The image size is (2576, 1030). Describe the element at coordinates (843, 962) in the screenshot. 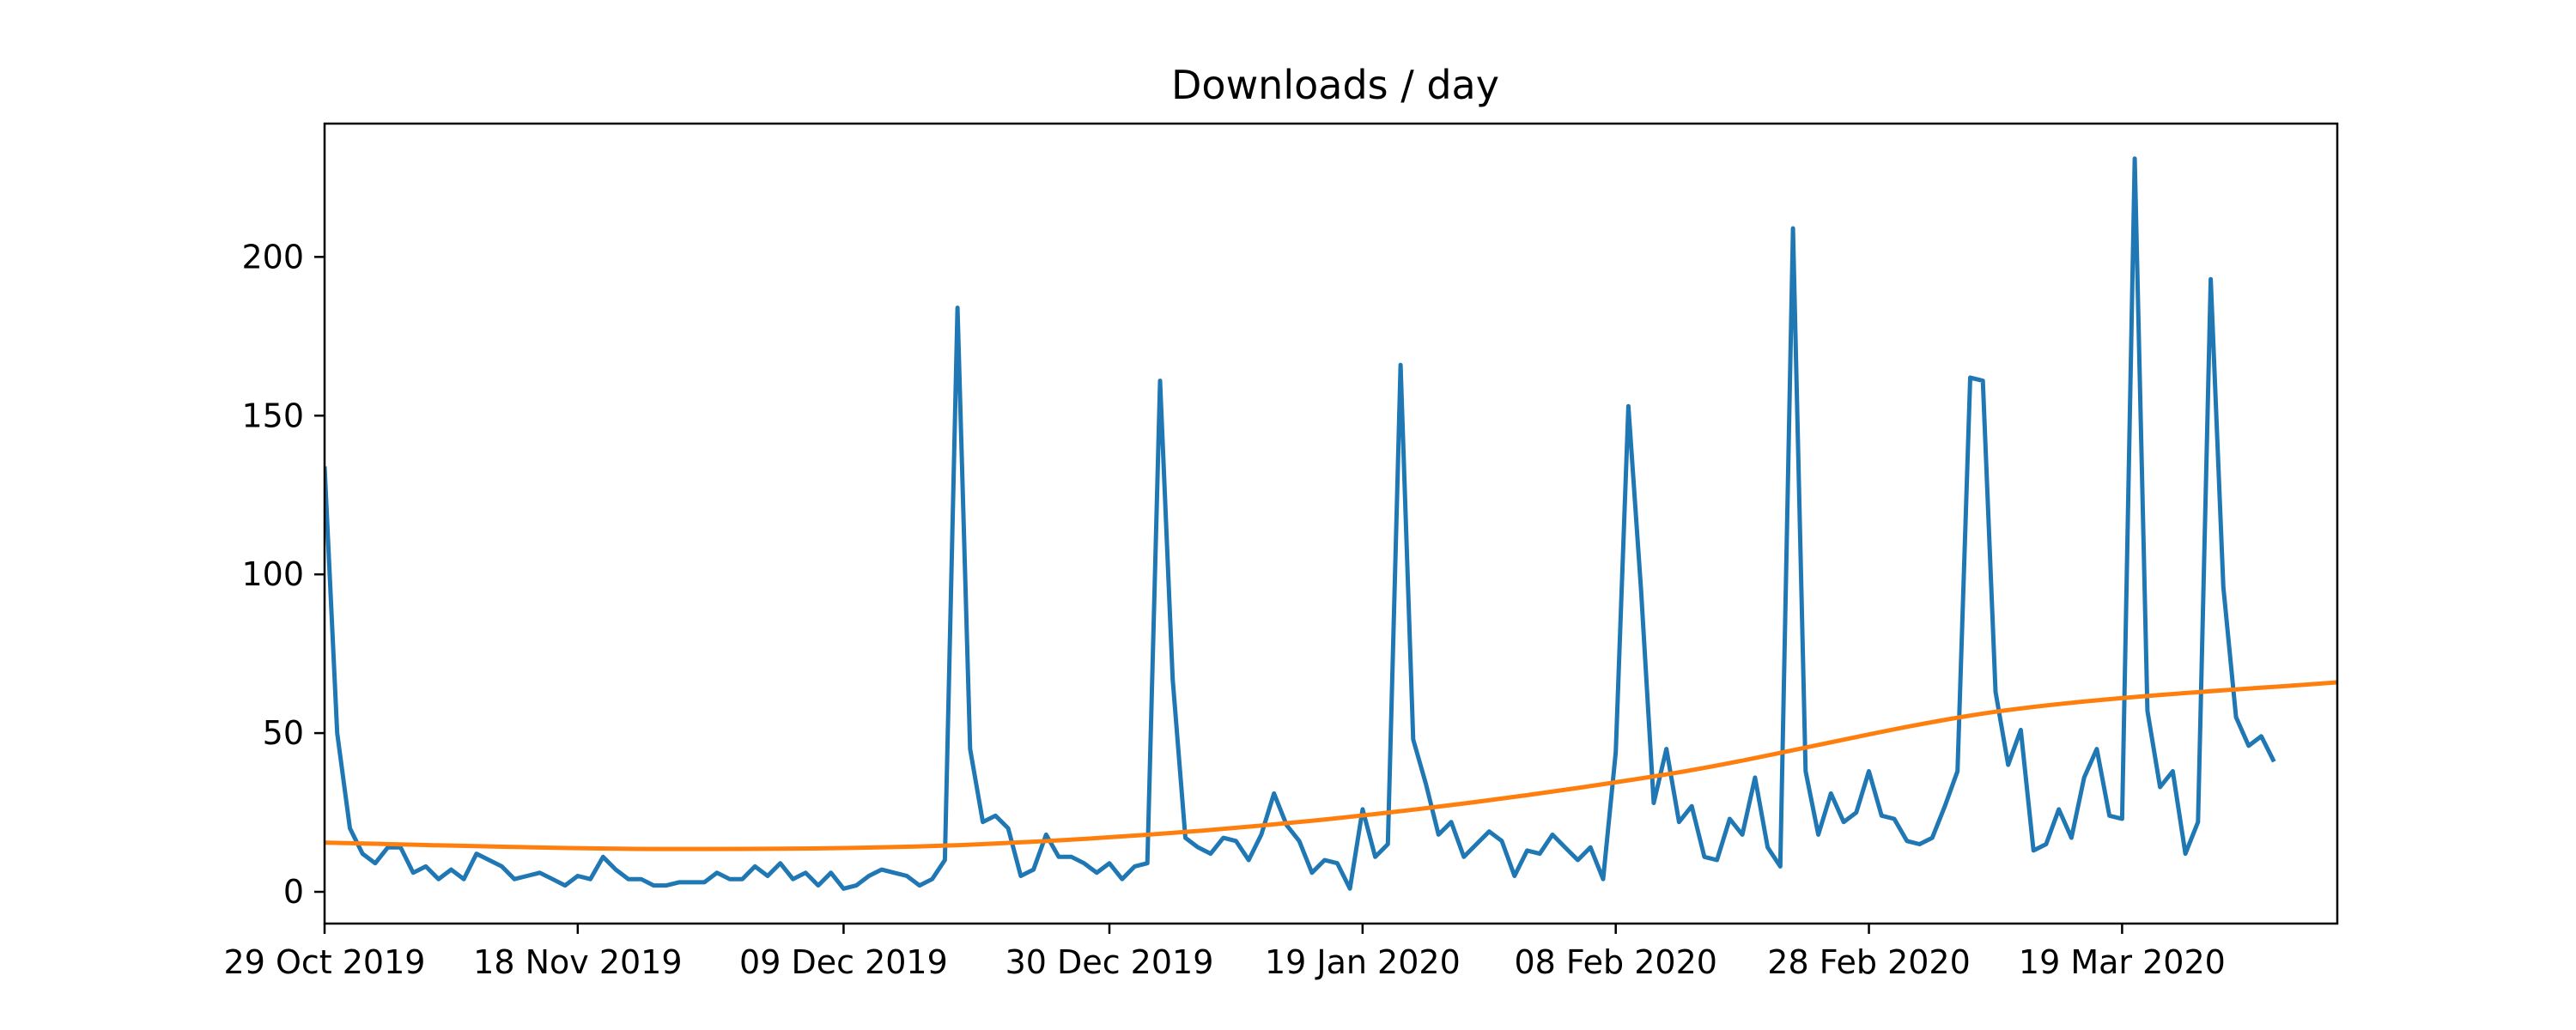

I see `x-tick-label: 09 Dec 2019` at that location.